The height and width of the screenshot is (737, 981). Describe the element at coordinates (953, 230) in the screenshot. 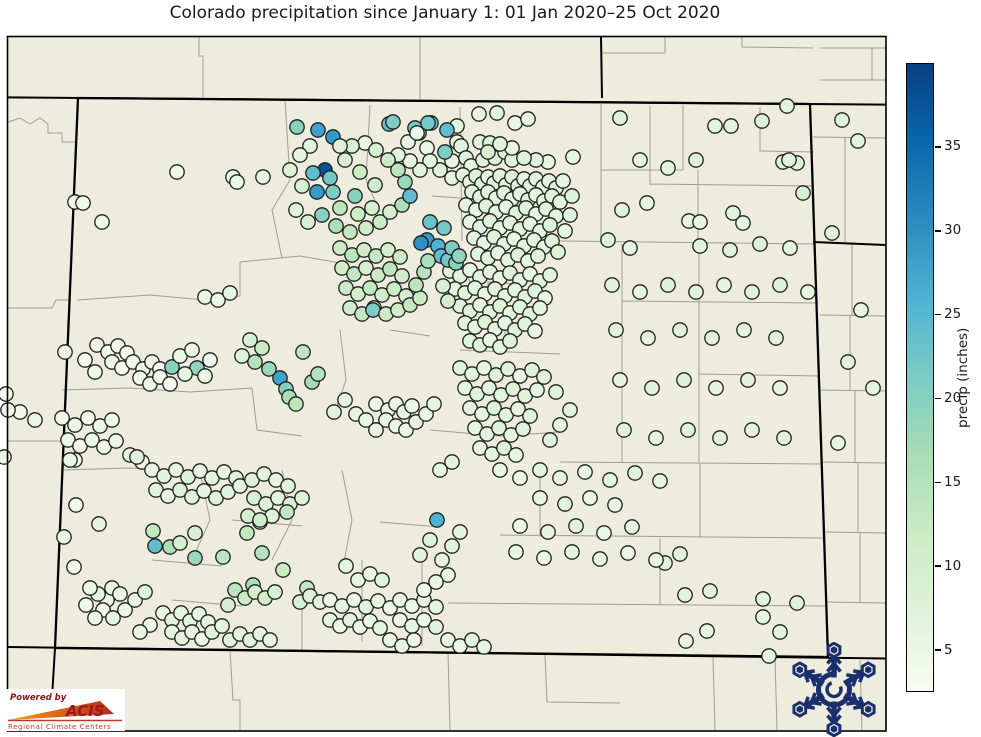

I see `colorbar-tick-label: 30` at that location.